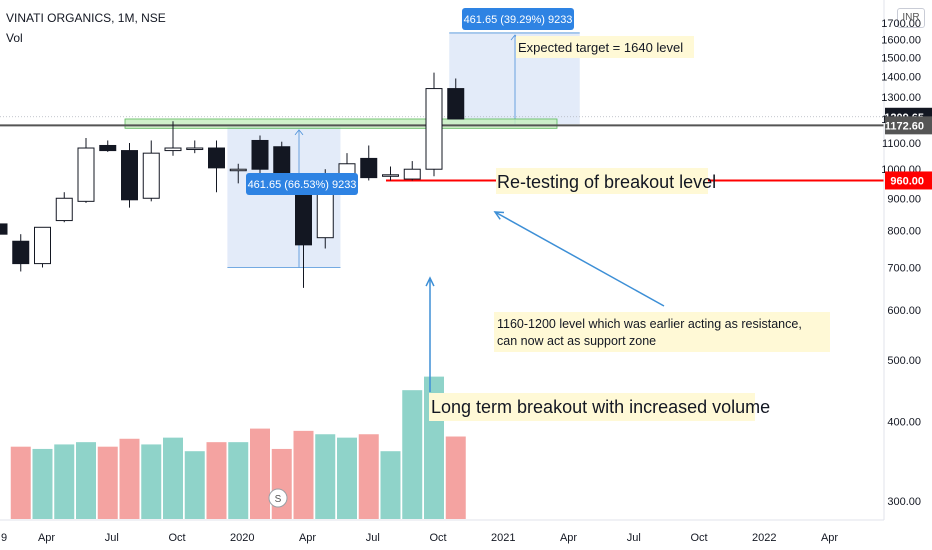 This screenshot has width=932, height=550. Describe the element at coordinates (904, 361) in the screenshot. I see `y-tick-label: 500.00` at that location.